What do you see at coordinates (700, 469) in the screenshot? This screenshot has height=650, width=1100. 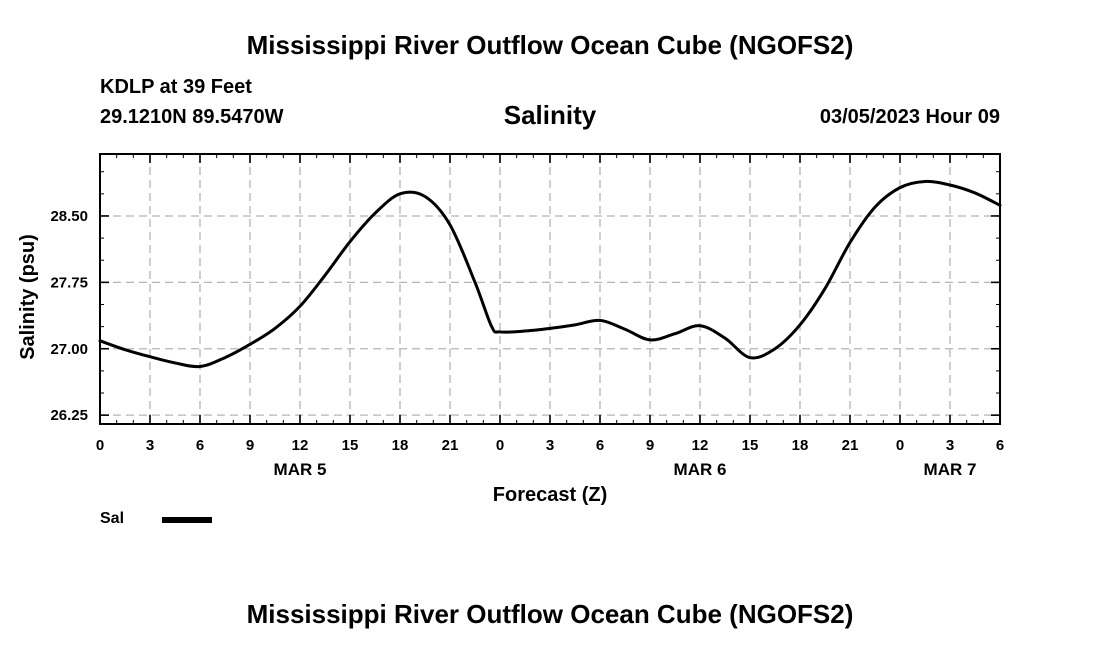 I see `x-day-label: MAR 6` at bounding box center [700, 469].